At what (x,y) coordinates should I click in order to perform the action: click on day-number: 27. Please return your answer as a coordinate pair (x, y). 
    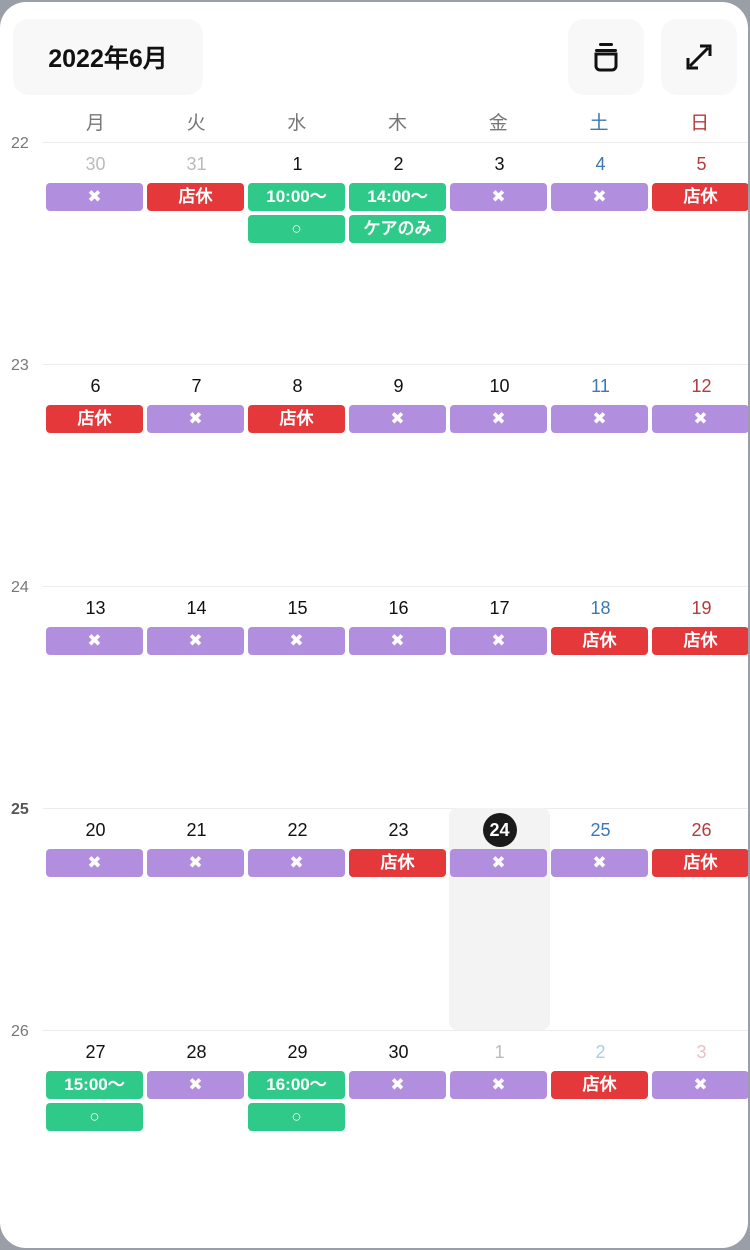
    Looking at the image, I should click on (95, 1052).